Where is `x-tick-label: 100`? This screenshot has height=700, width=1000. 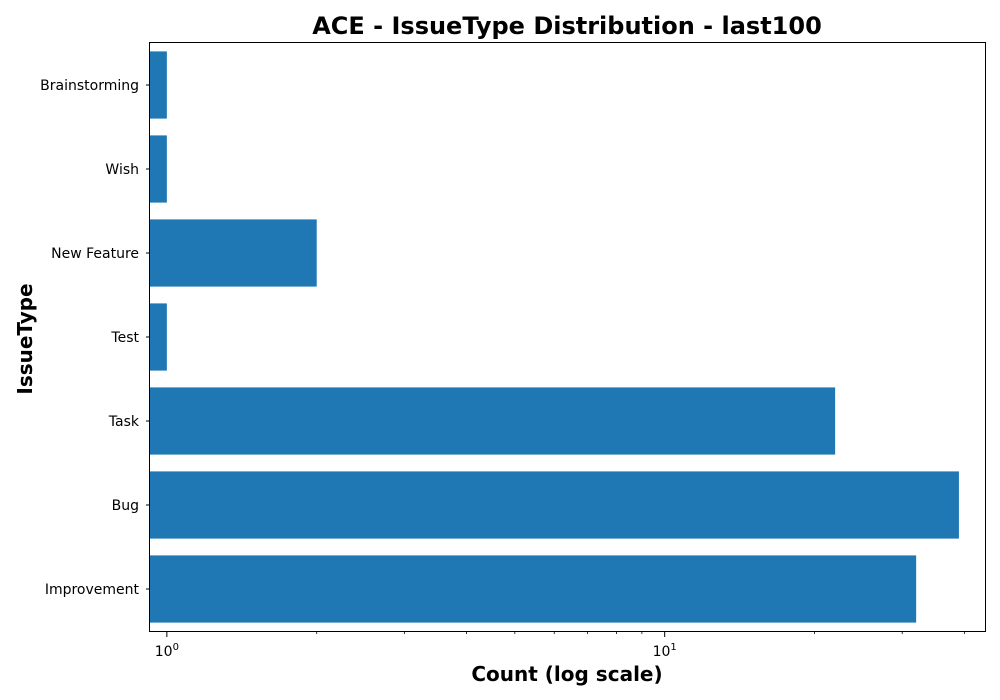 x-tick-label: 100 is located at coordinates (167, 651).